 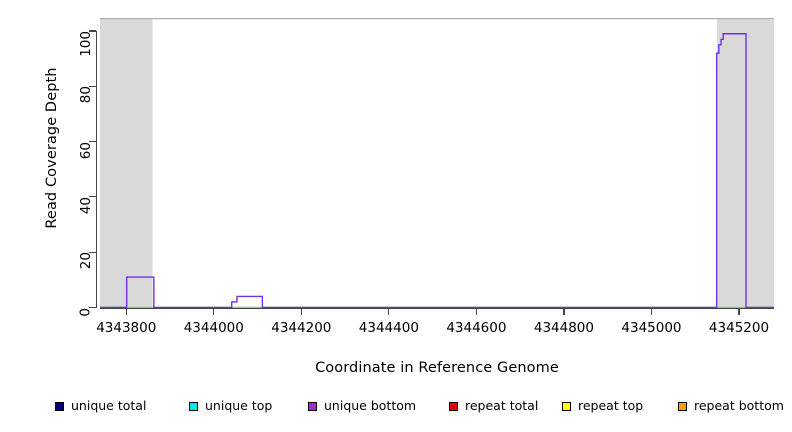 I want to click on legend-item-unique-bottom: unique bottom, so click(x=362, y=406).